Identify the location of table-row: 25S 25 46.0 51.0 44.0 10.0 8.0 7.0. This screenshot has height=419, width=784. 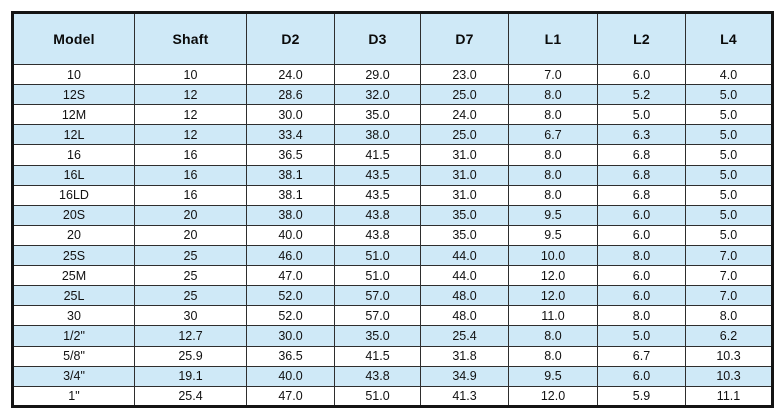
(392, 255).